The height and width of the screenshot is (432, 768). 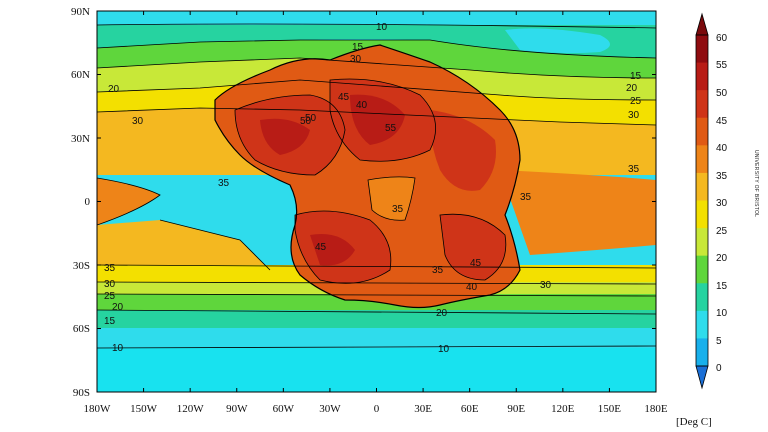 I want to click on colorbar-top-arrow, so click(x=702, y=24).